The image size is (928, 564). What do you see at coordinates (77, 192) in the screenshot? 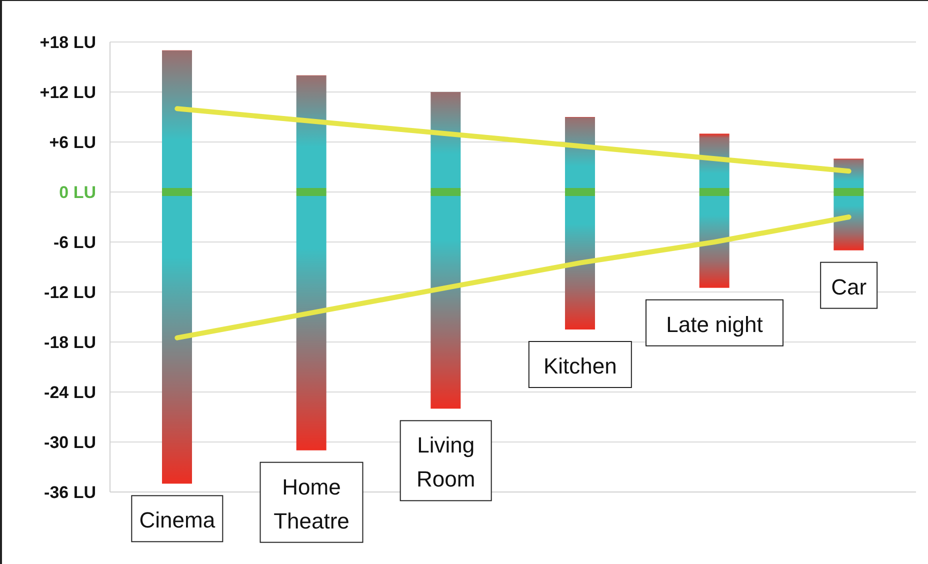
I see `y-tick-label: 0 LU` at bounding box center [77, 192].